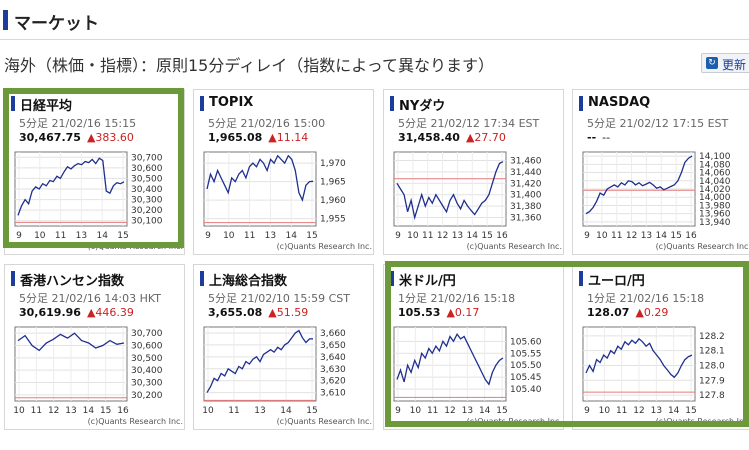 The width and height of the screenshot is (749, 450). Describe the element at coordinates (658, 123) in the screenshot. I see `card-timestamp: 5分足 21/02/12 17:15 EST` at that location.